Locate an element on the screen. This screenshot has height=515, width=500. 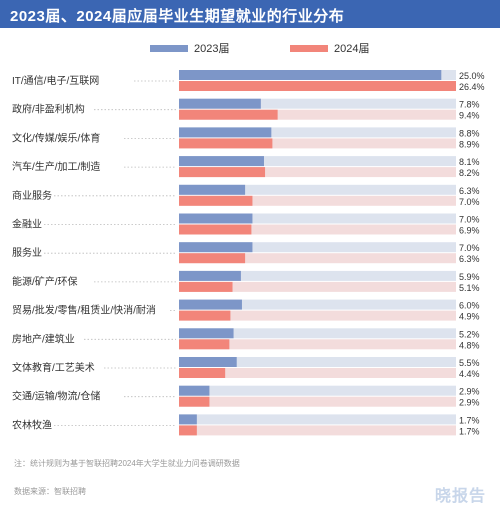
category-label: 政府/非盈利机构 is located at coordinates (48, 109).